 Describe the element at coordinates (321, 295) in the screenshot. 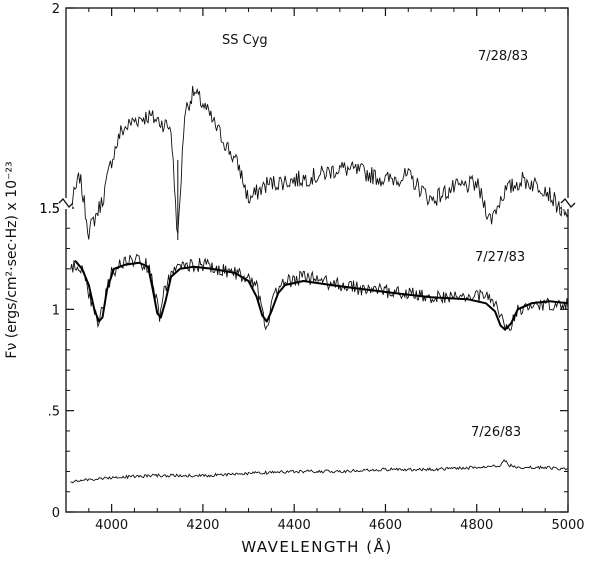

I see `model-fit-line` at that location.